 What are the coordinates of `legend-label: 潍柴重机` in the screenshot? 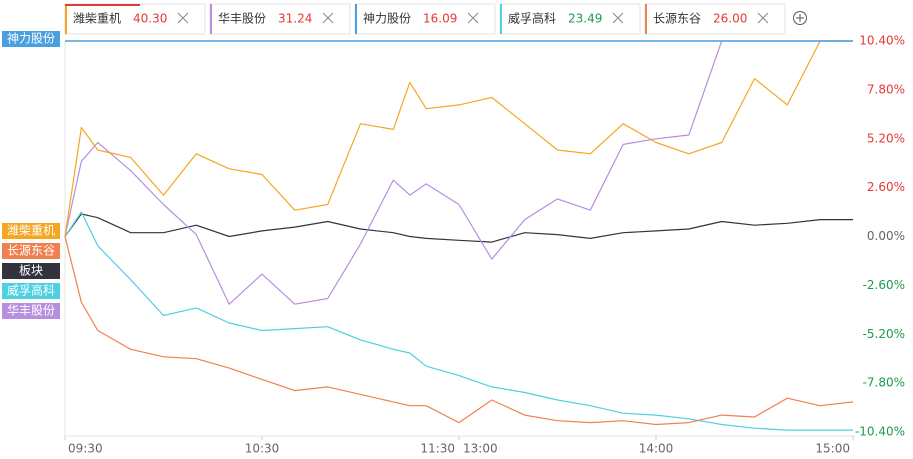 It's located at (31, 231).